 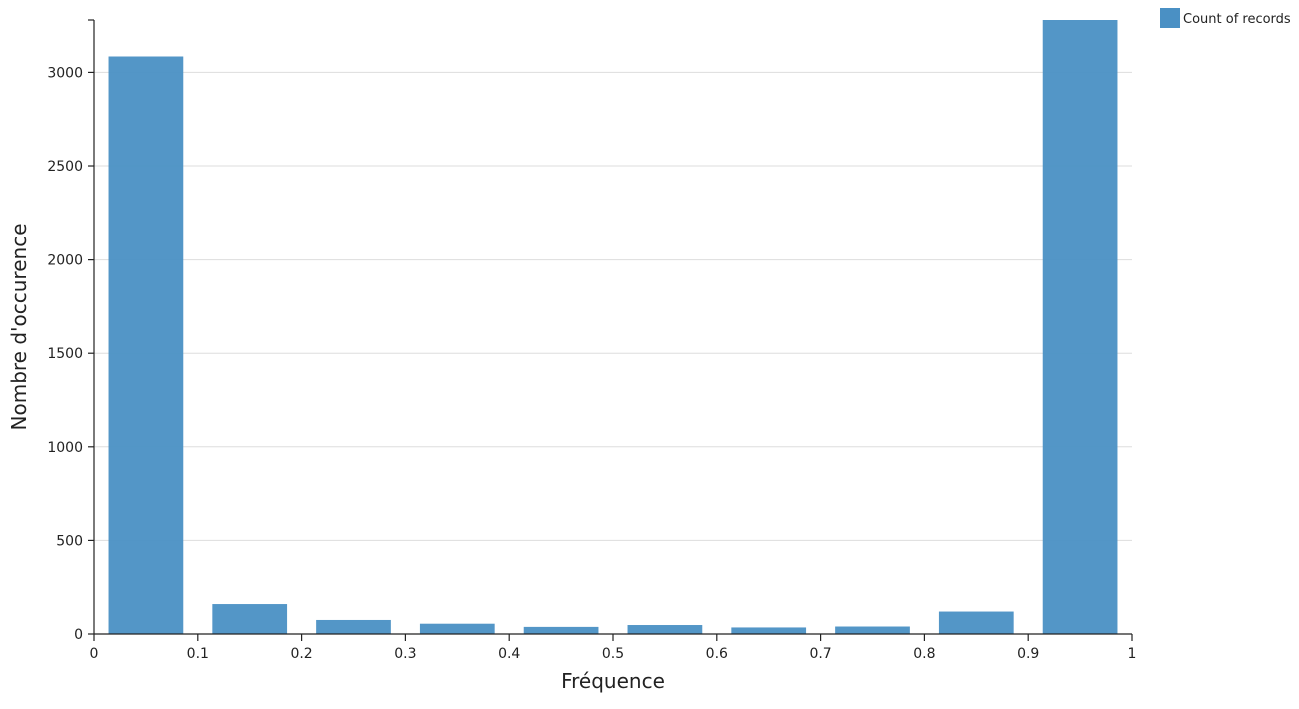 I want to click on y-tick-label: 1000, so click(x=65, y=448).